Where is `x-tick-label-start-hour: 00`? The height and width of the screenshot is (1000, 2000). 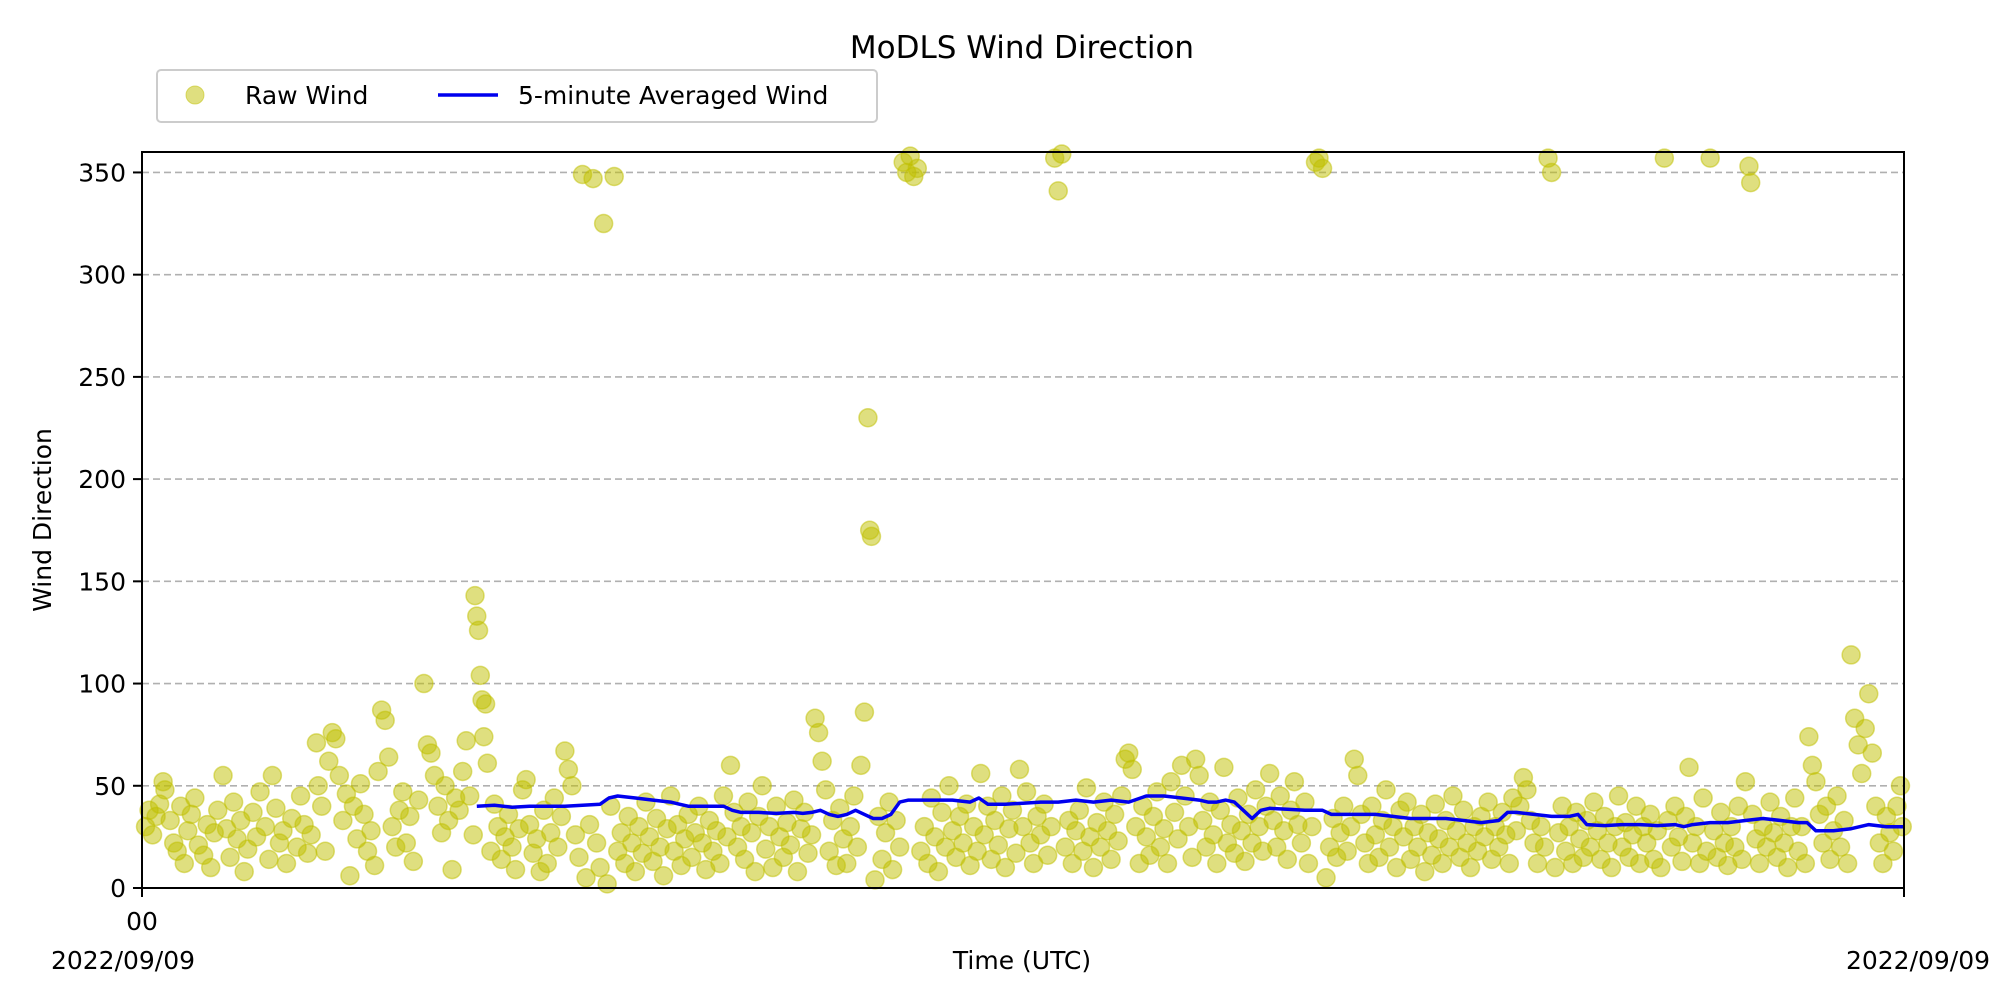
x-tick-label-start-hour: 00 is located at coordinates (142, 921).